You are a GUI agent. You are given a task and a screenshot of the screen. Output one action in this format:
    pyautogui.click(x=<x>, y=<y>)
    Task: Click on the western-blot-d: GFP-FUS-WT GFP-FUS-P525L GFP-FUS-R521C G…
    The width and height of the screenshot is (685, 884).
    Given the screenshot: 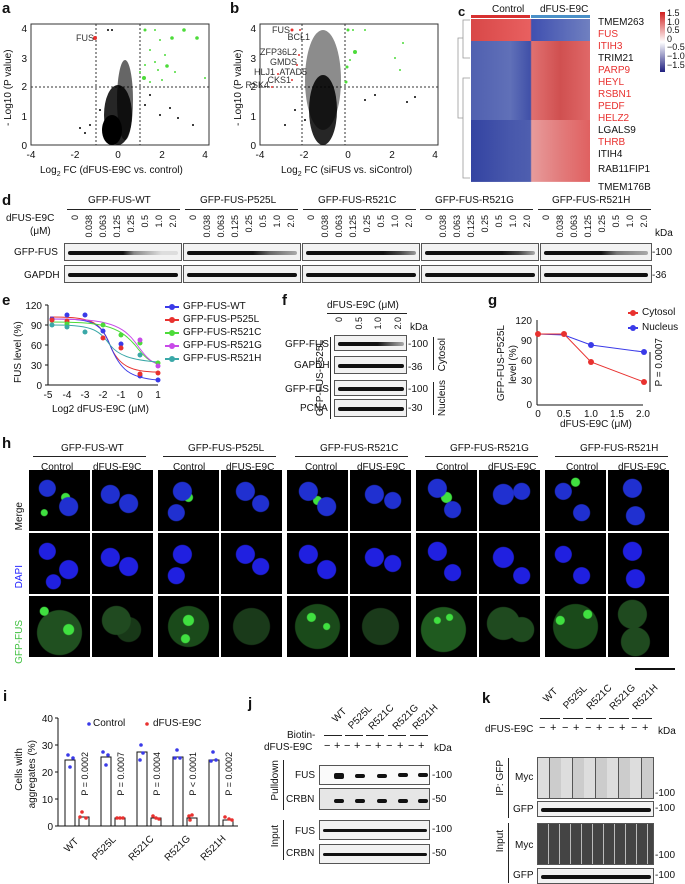 What is the action you would take?
    pyautogui.click(x=342, y=225)
    